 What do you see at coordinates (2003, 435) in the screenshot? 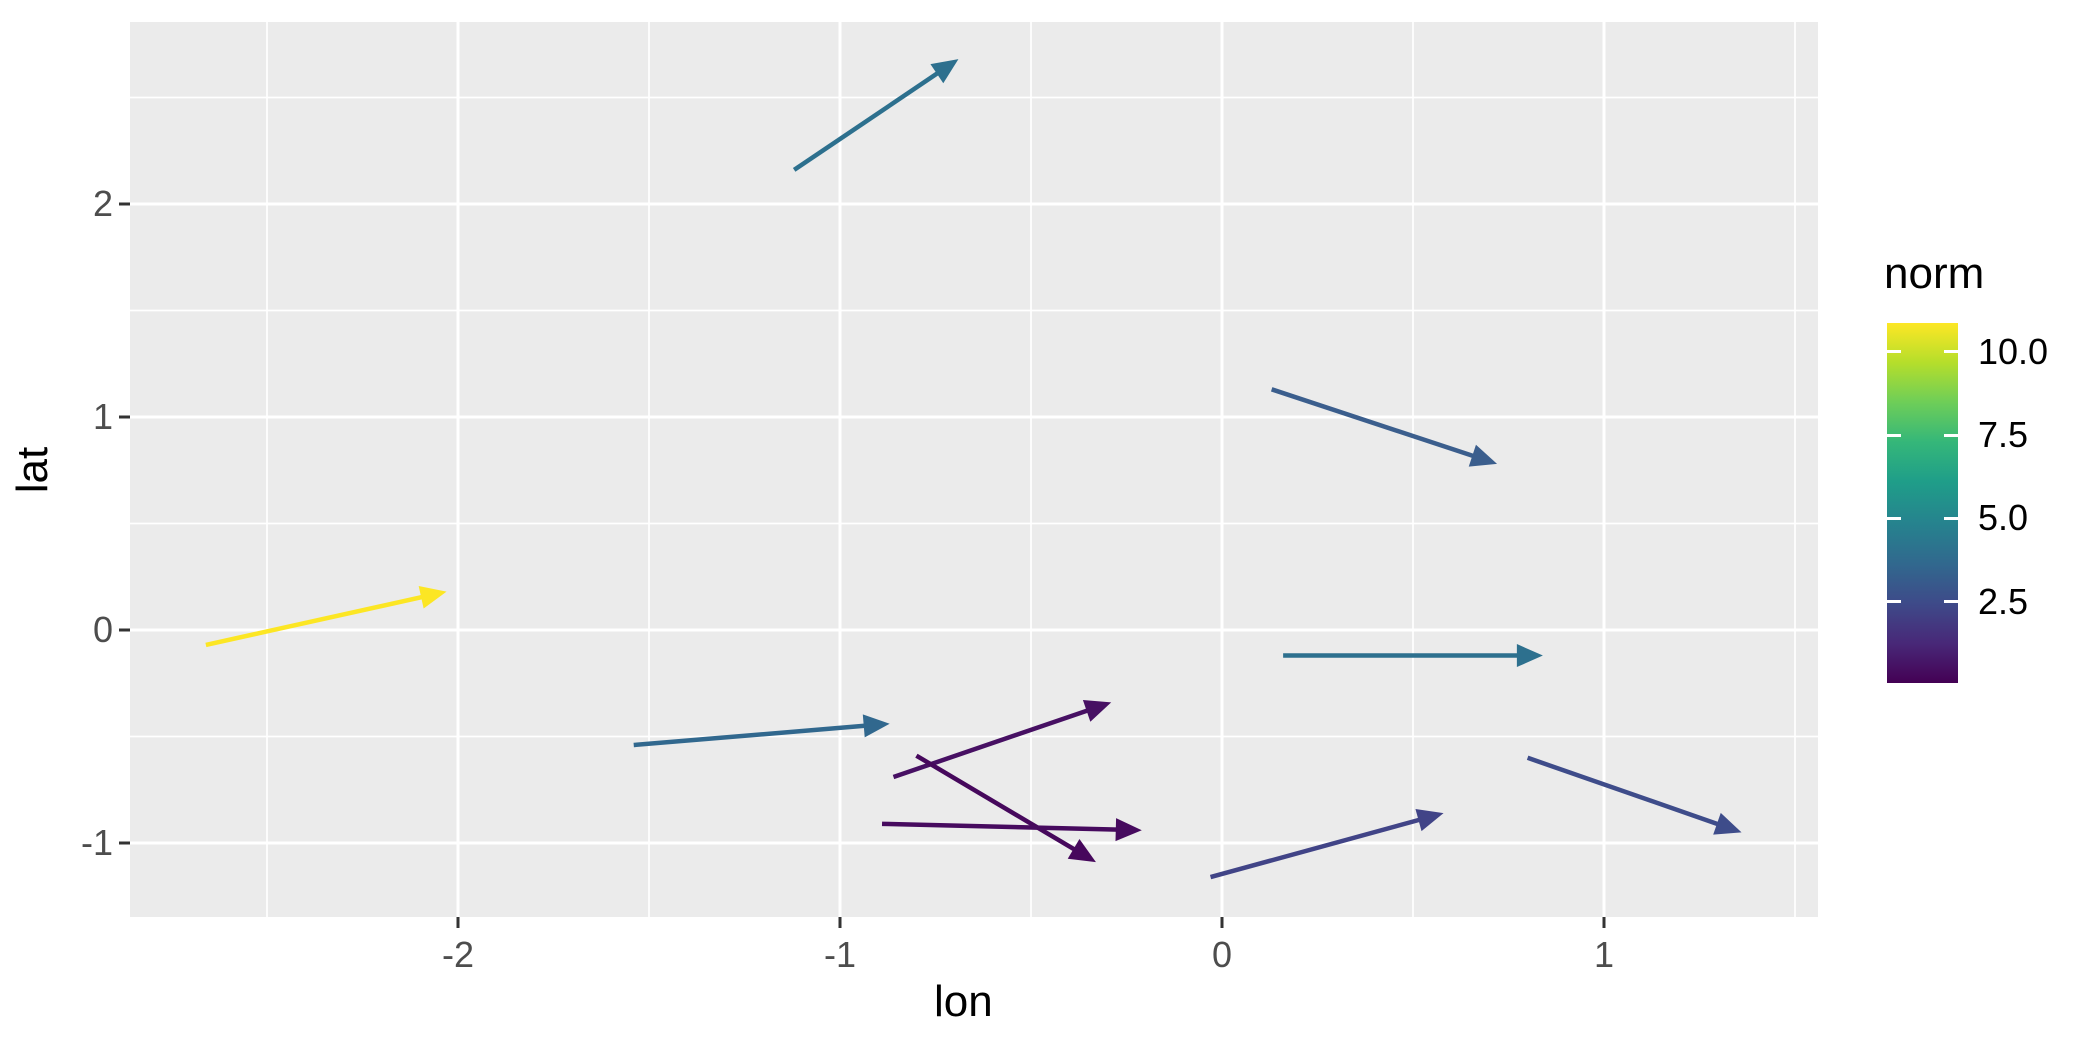
I see `legend-tick-label: 7.5` at bounding box center [2003, 435].